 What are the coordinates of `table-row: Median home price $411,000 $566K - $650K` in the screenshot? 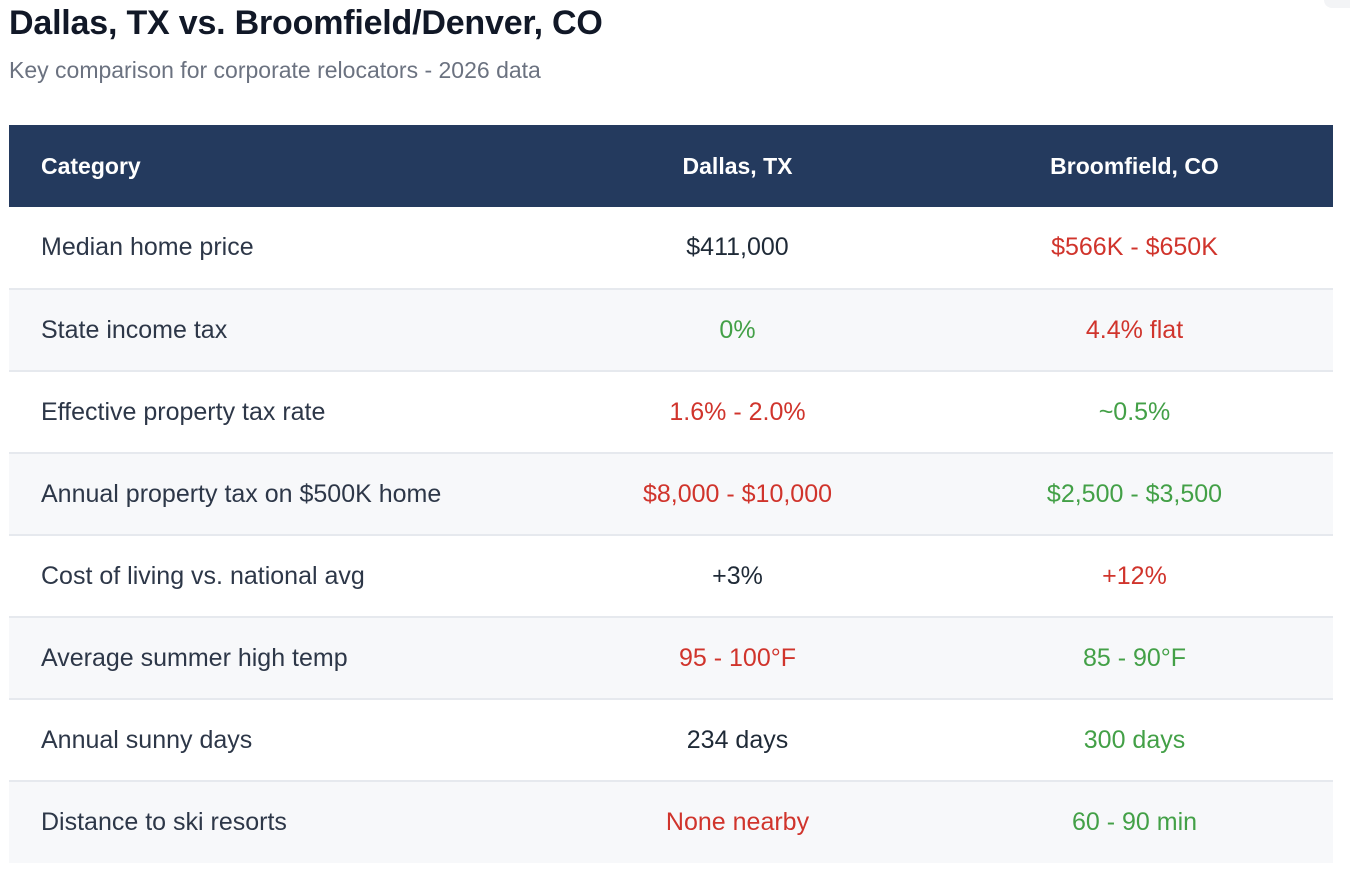 It's located at (671, 248).